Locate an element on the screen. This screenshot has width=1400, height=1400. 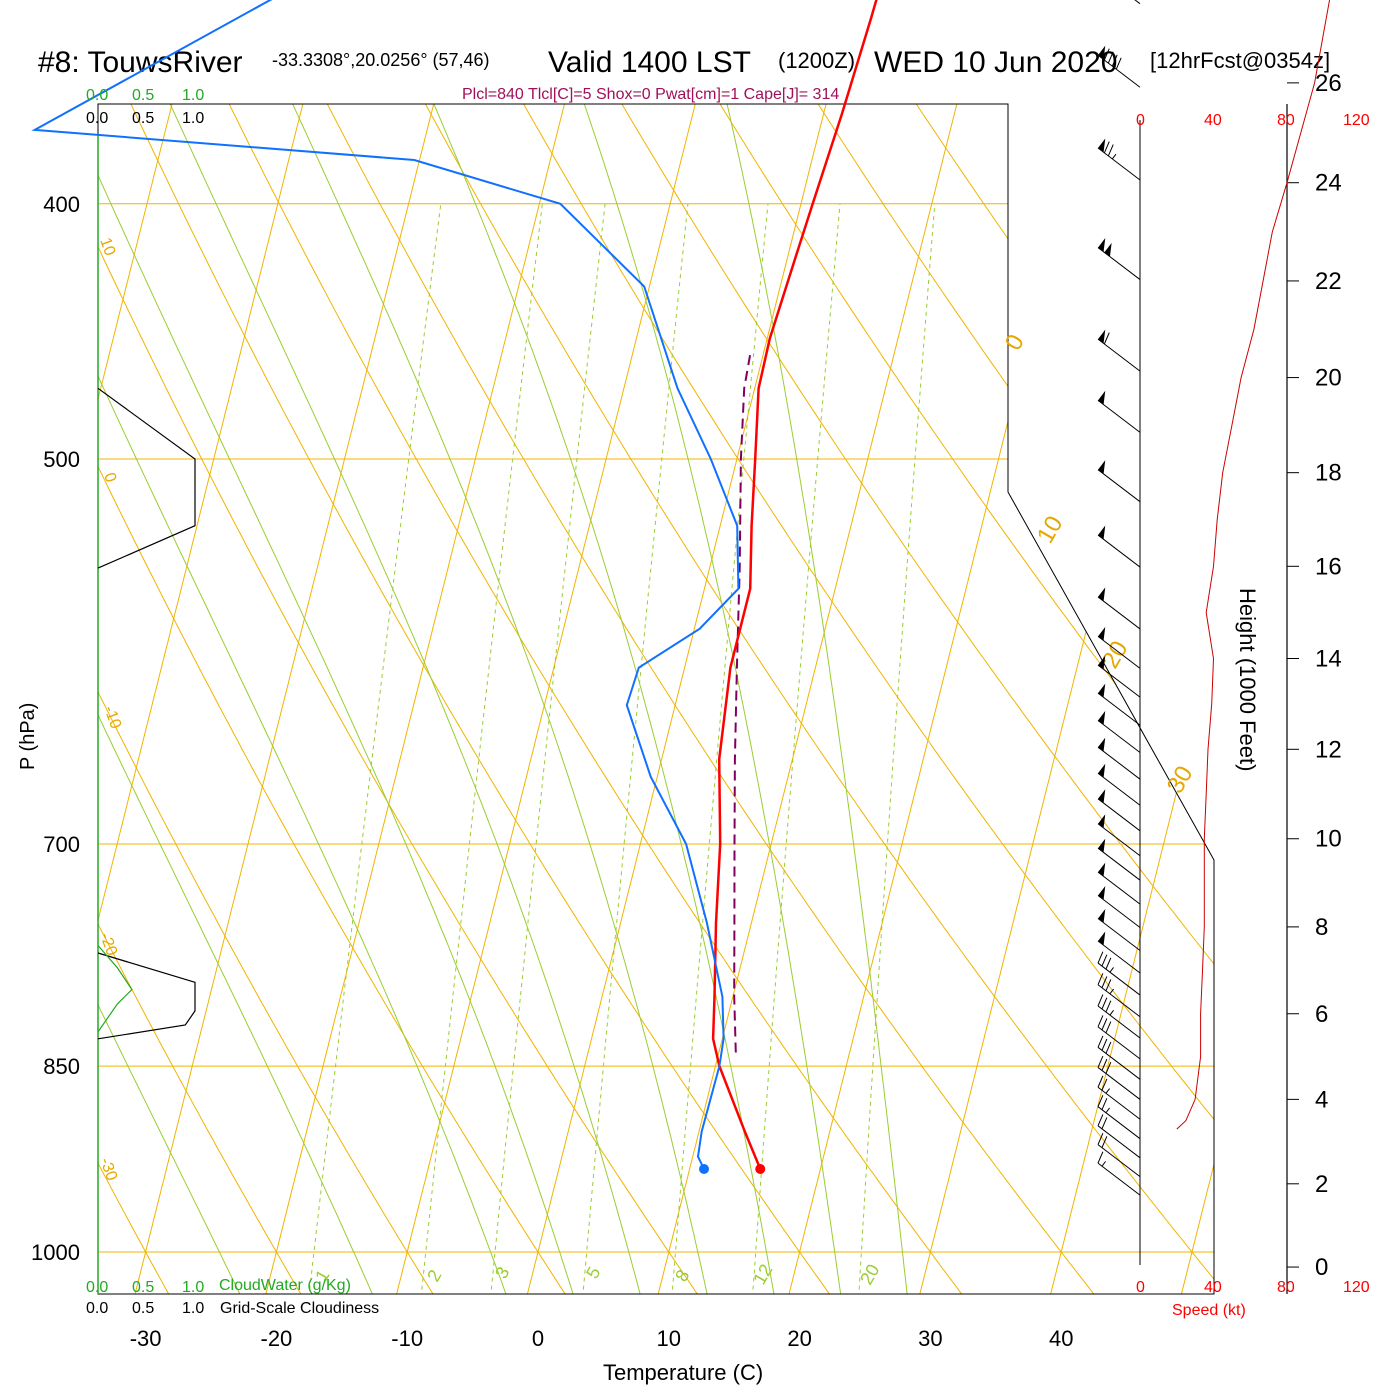
wind-speed-line is located at coordinates (1253, 565).